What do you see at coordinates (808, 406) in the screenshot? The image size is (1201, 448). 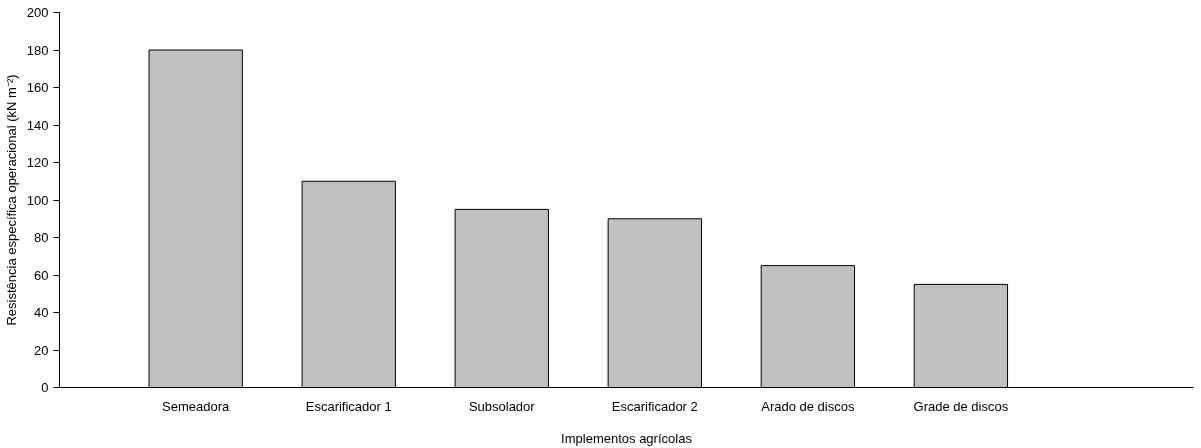 I see `x-tick-label: Arado de discos` at bounding box center [808, 406].